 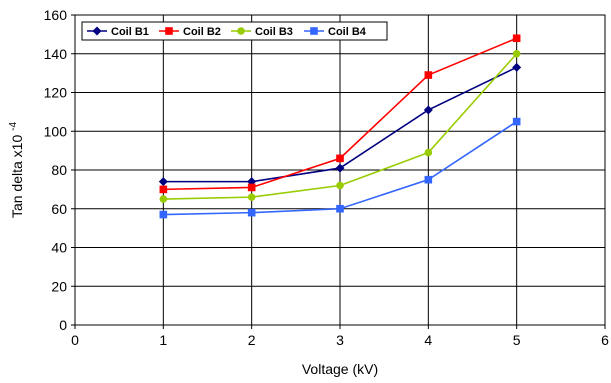 I want to click on y-tick-label: 80, so click(x=59, y=170).